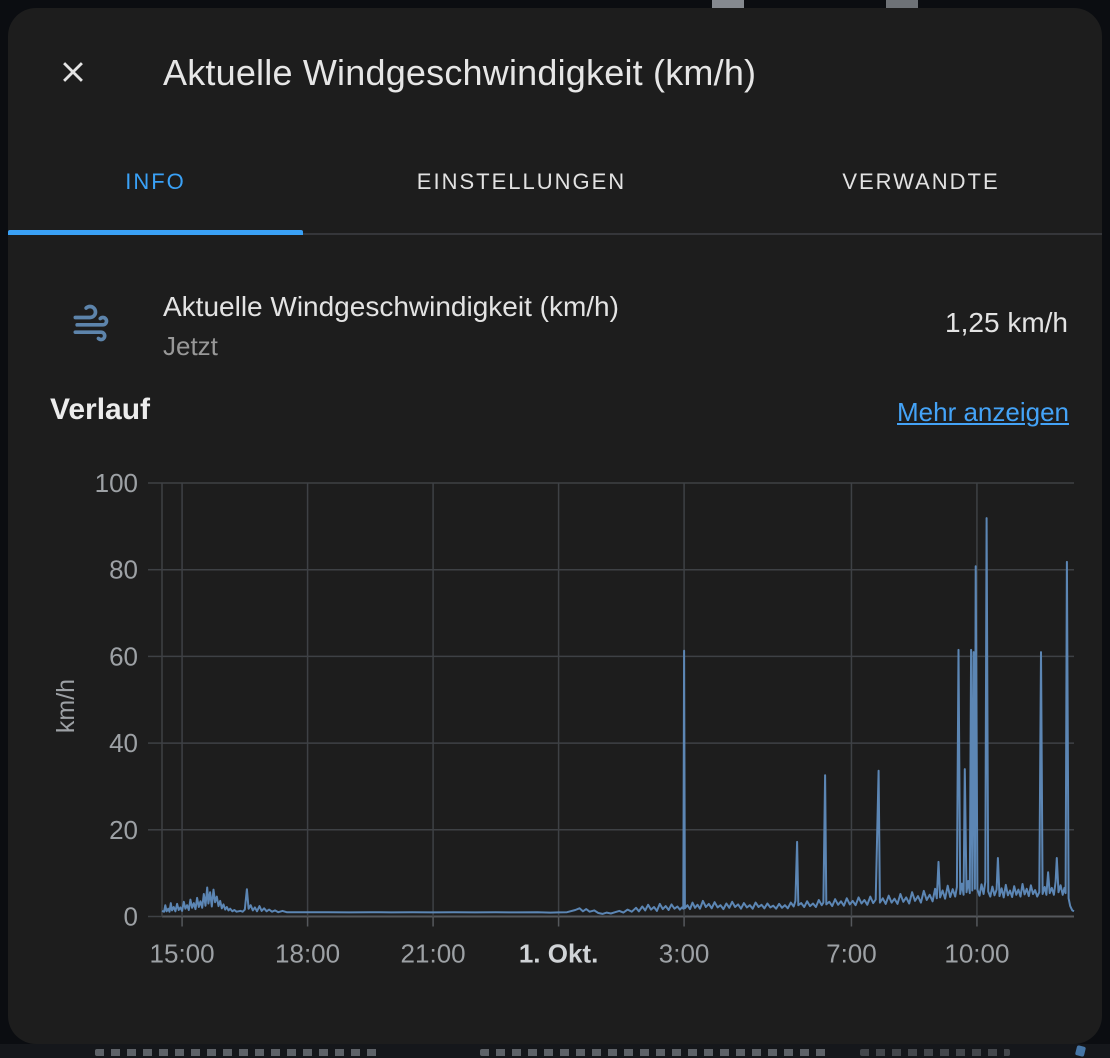 The height and width of the screenshot is (1058, 1110). I want to click on weather-windy-icon, so click(90, 323).